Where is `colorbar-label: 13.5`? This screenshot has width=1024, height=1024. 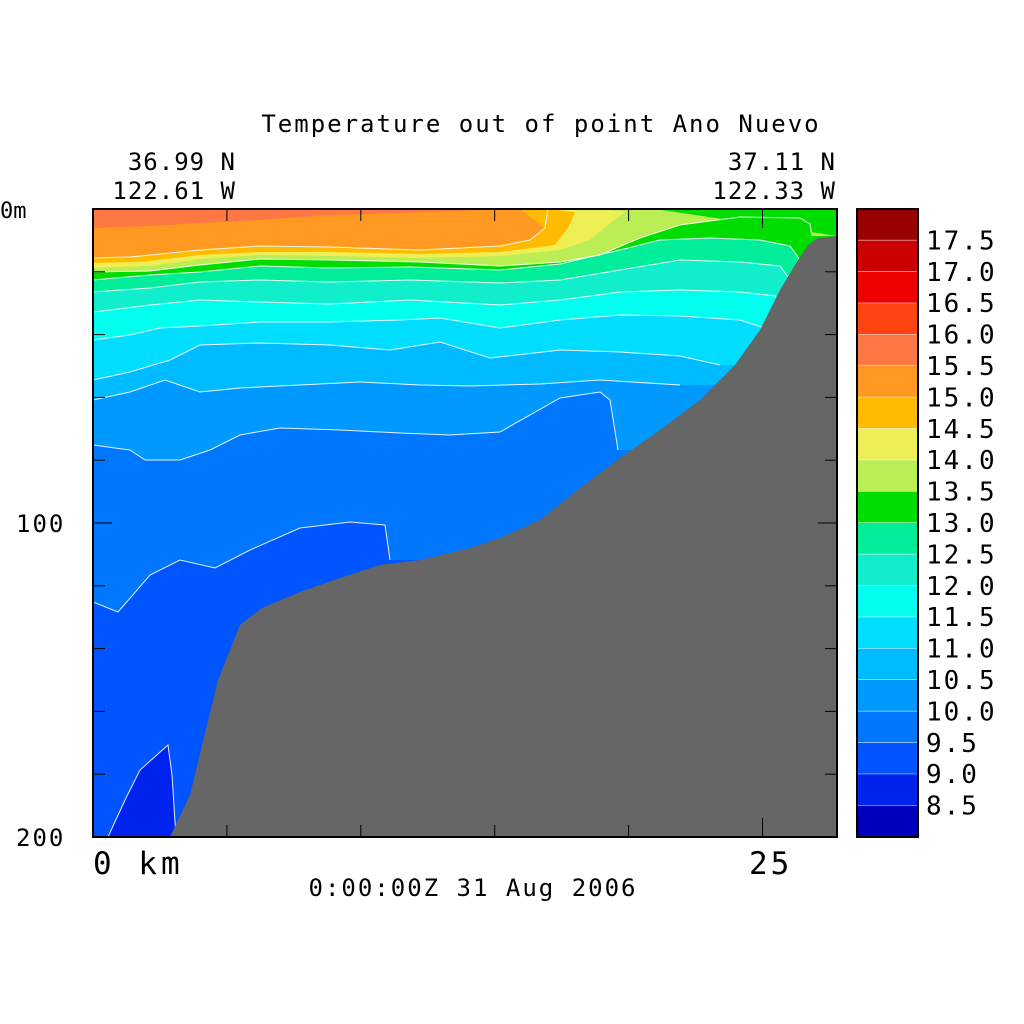 colorbar-label: 13.5 is located at coordinates (961, 493).